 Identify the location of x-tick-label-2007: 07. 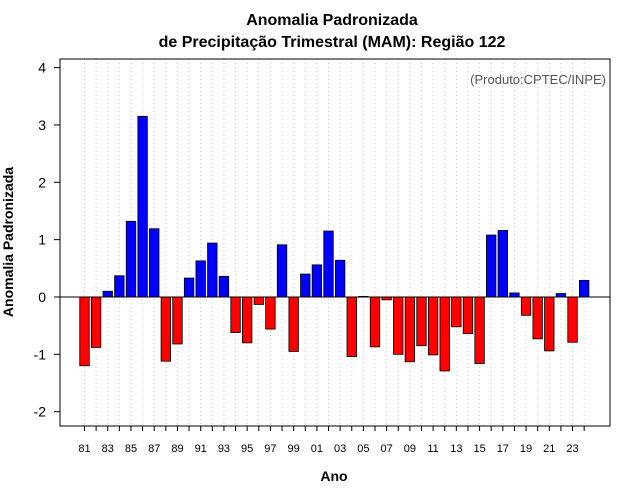
(386, 449).